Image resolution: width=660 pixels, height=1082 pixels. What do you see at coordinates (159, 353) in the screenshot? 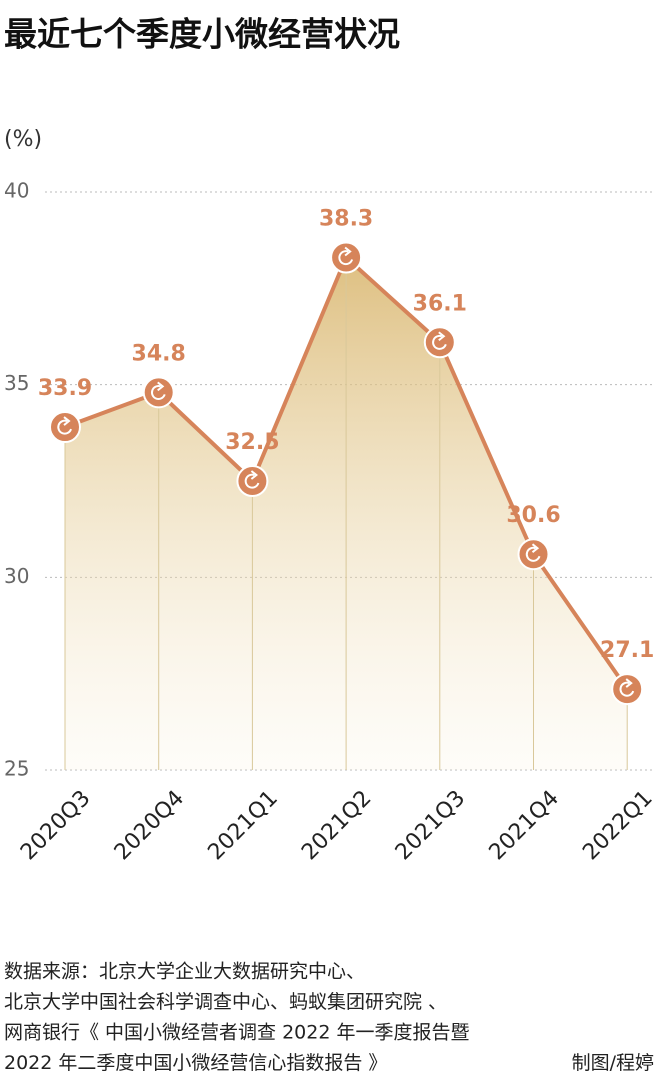
I see `data-label: 34.8` at bounding box center [159, 353].